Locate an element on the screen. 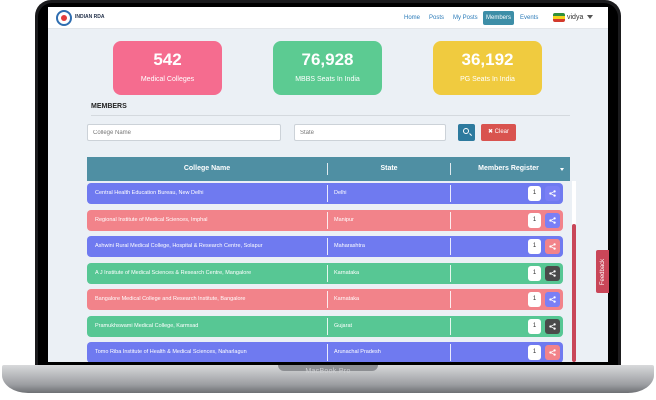 This screenshot has height=400, width=656. feedback-tab: Feedback is located at coordinates (602, 271).